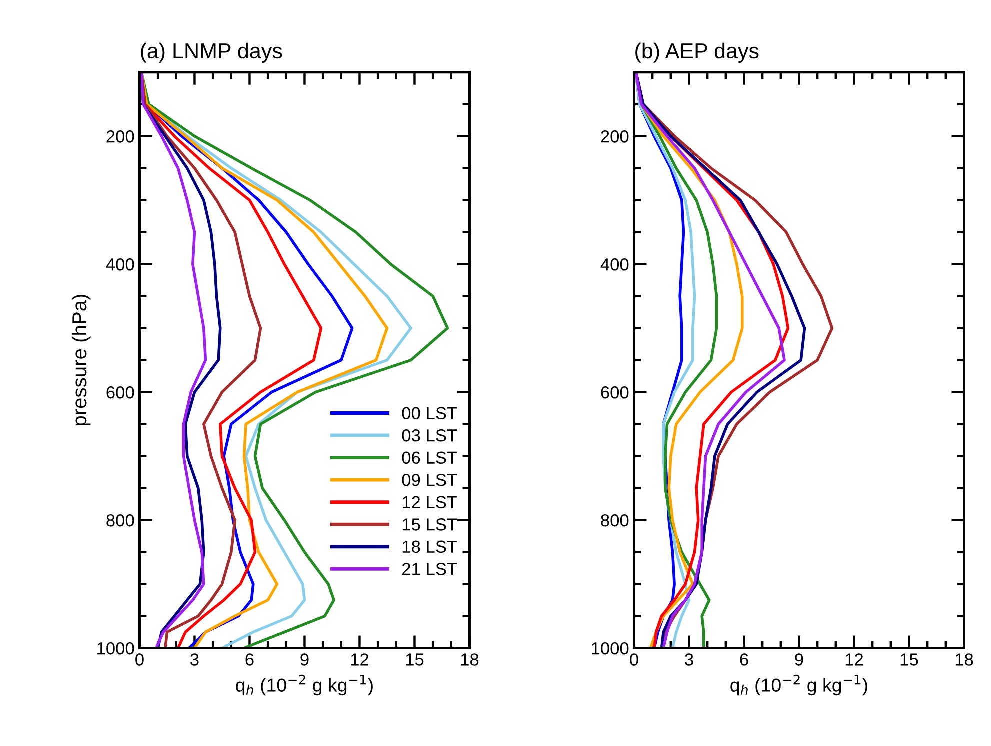 This screenshot has height=746, width=991. Describe the element at coordinates (211, 52) in the screenshot. I see `chart-title: (a) LNMP days` at that location.